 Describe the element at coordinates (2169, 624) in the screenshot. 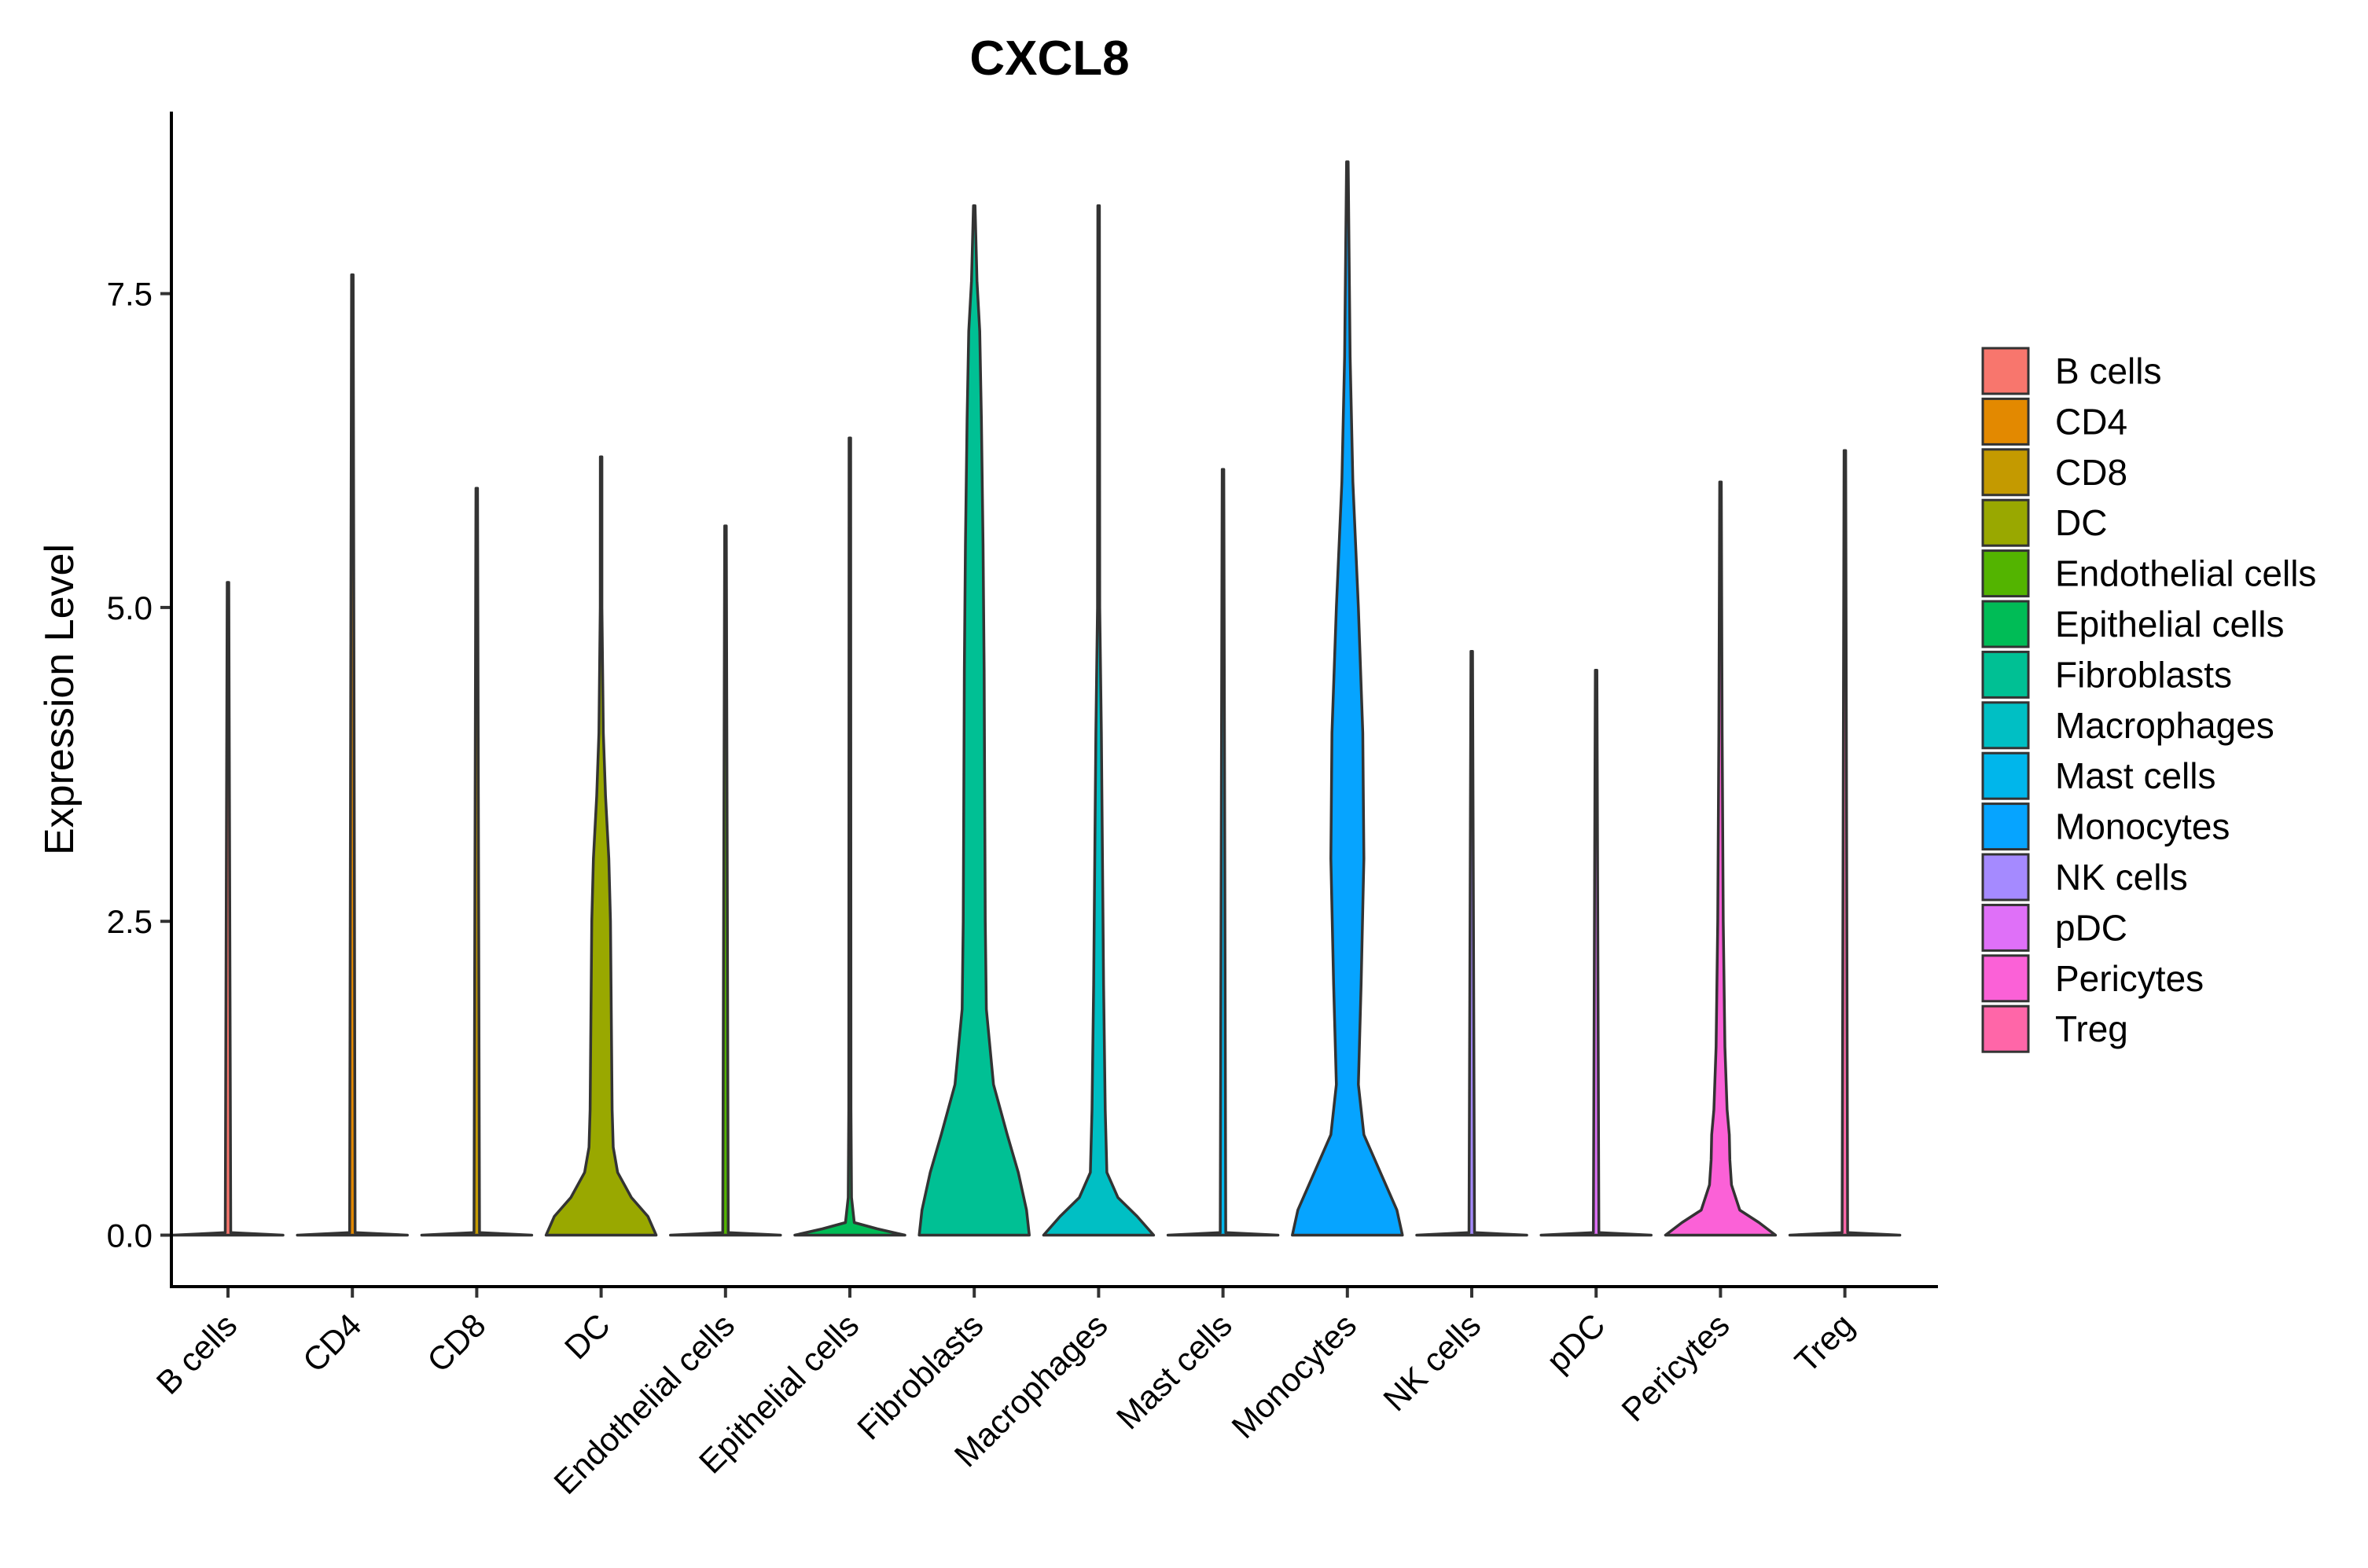

I see `legend-label: Epithelial cells` at that location.